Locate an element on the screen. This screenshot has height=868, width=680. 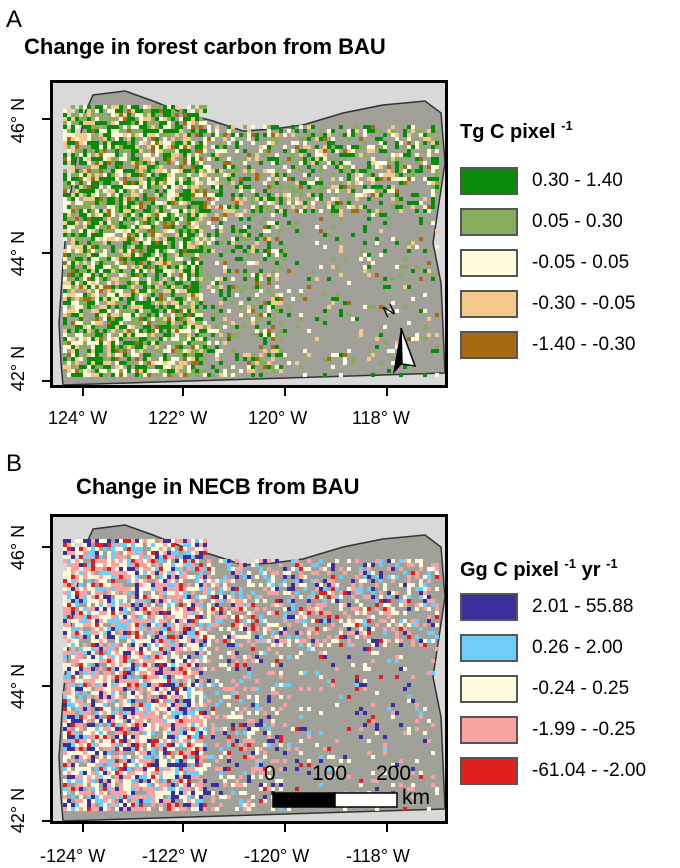
panel-b-legend-item: 0.26 - 2.00 is located at coordinates (541, 648).